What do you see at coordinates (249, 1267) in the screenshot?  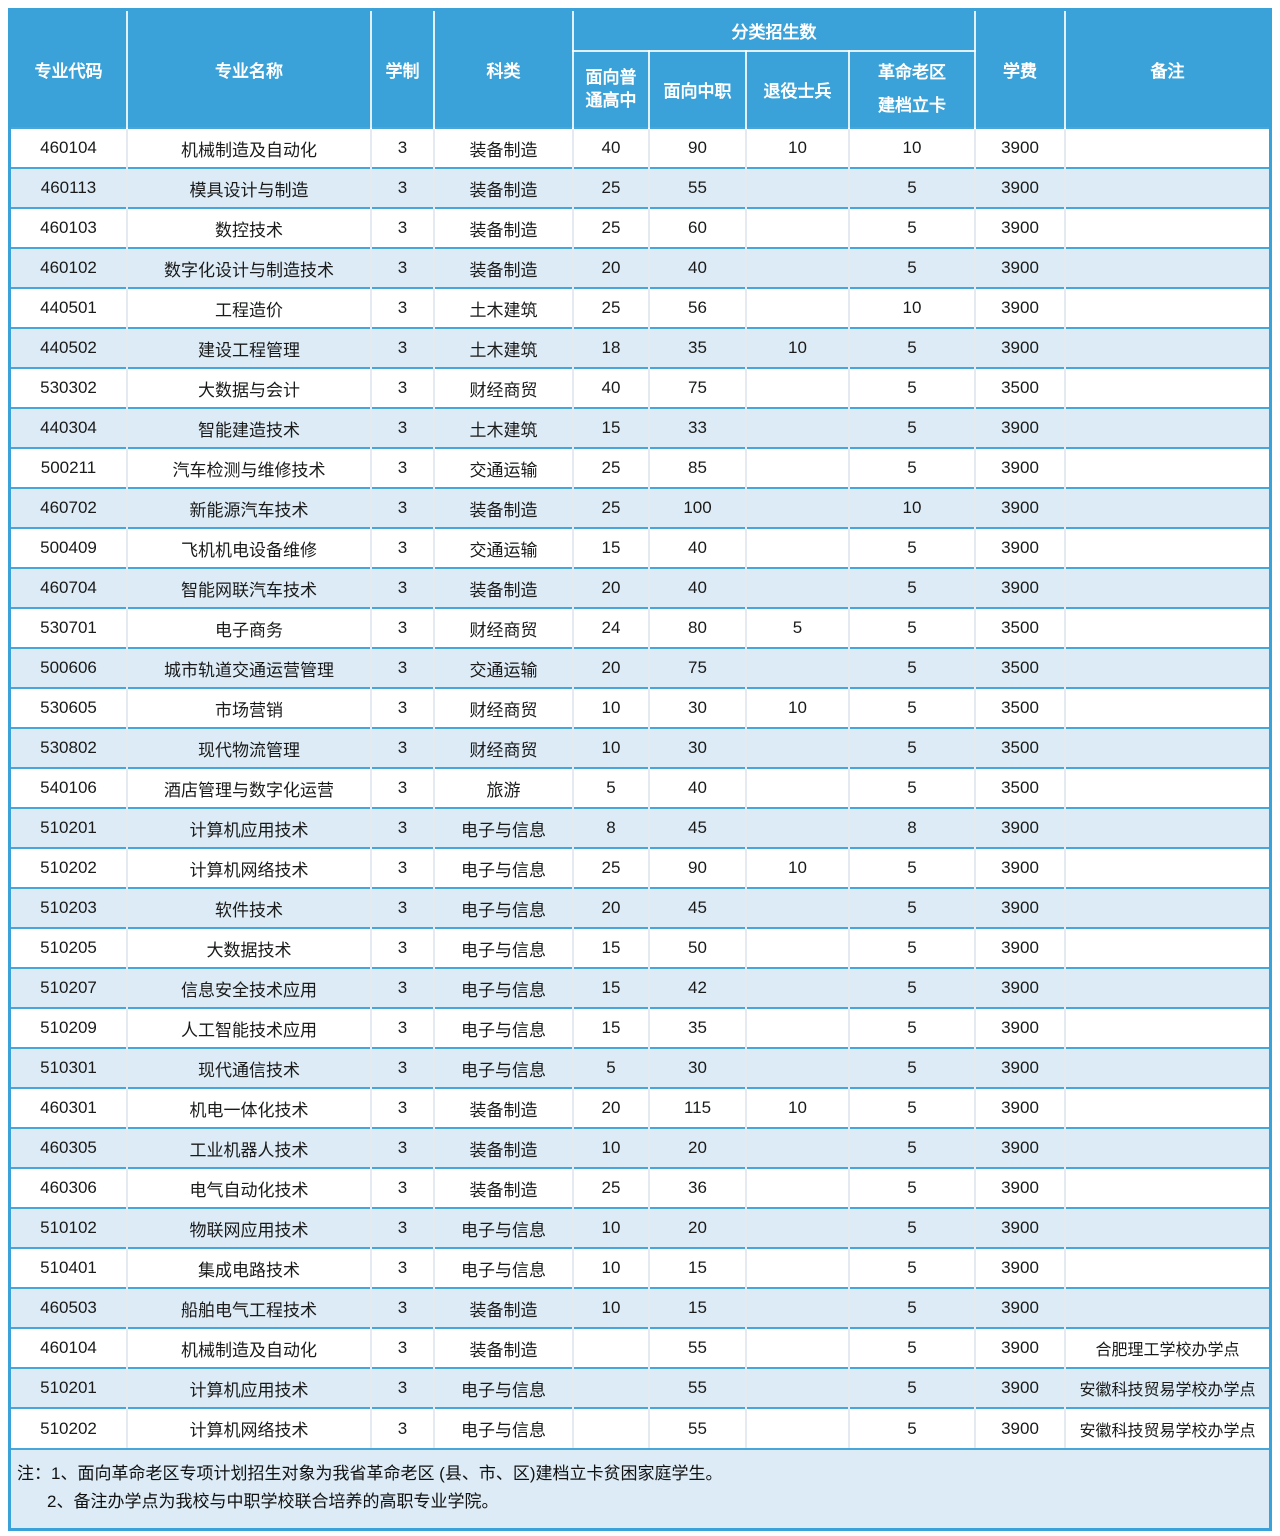 I see `cell-major-name: 集成电路技术` at bounding box center [249, 1267].